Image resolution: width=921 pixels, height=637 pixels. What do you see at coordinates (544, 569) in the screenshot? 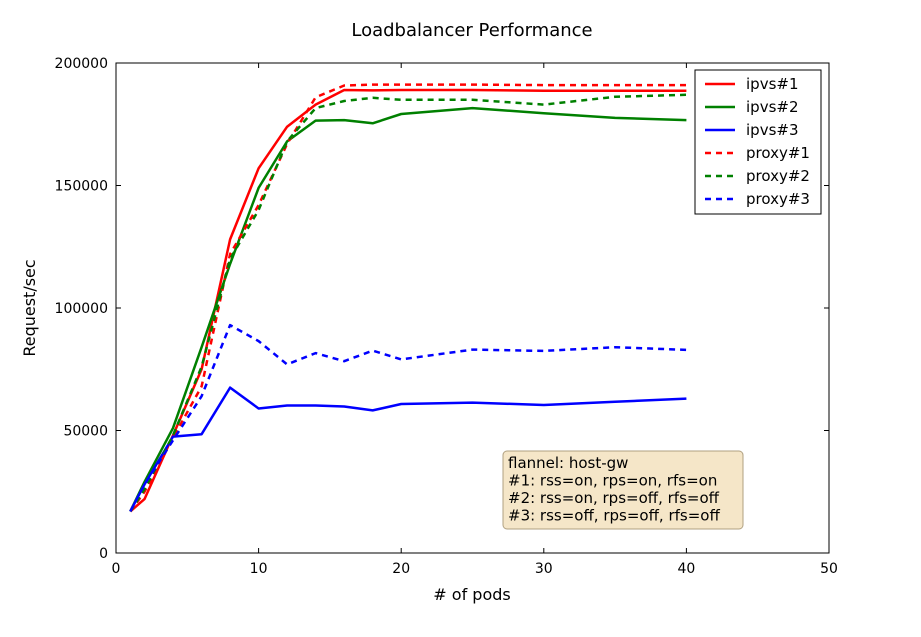
I see `x-tick-label: 30` at bounding box center [544, 569].